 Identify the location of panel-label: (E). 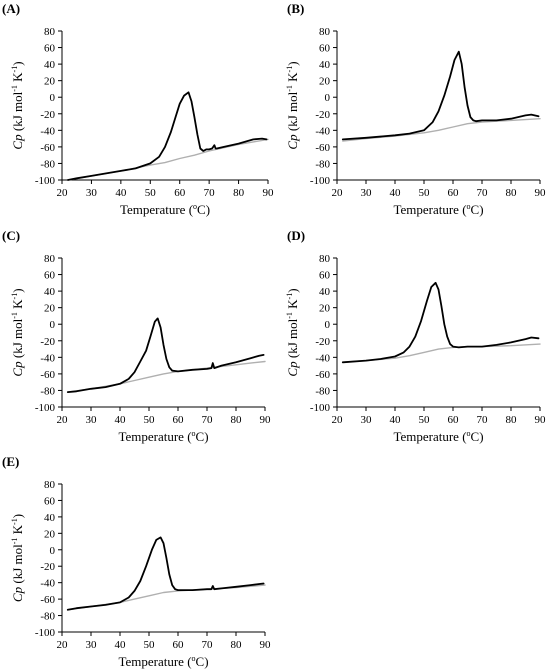
(10, 461).